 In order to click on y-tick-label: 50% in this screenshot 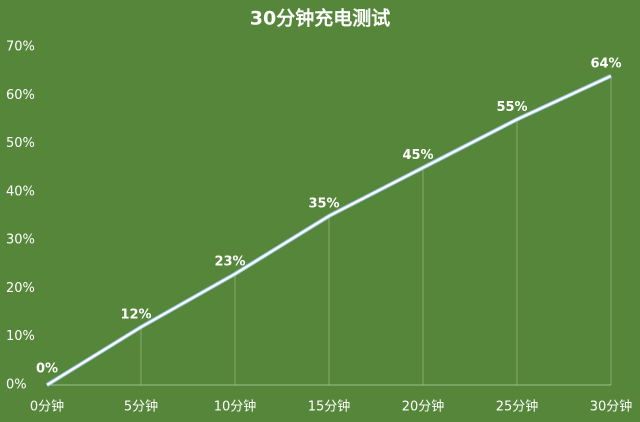, I will do `click(20, 143)`.